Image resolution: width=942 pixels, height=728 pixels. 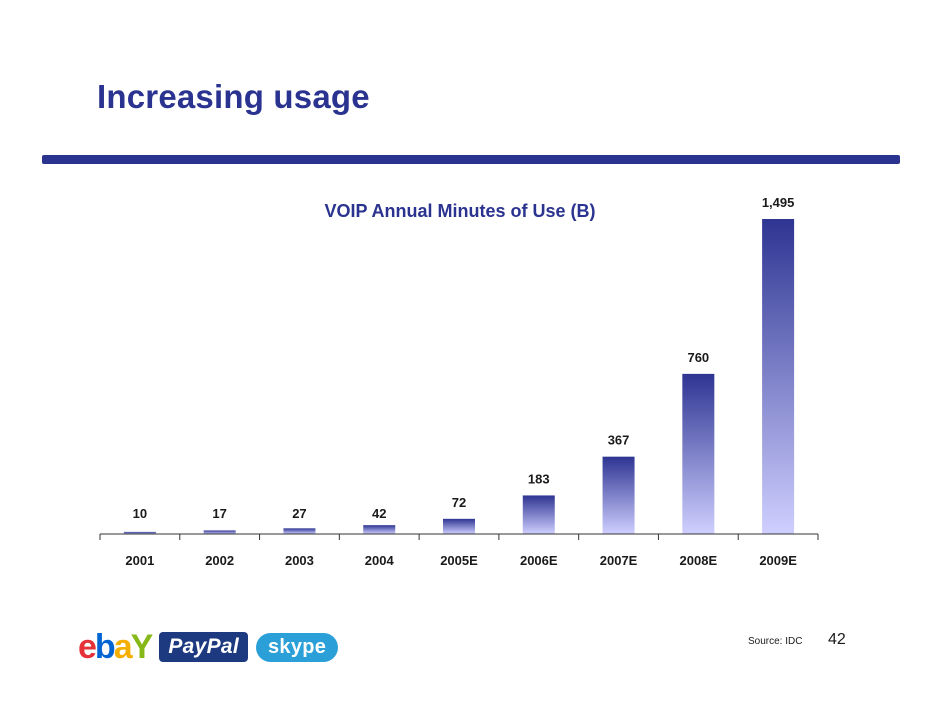 What do you see at coordinates (379, 513) in the screenshot?
I see `data-label-2004: 42` at bounding box center [379, 513].